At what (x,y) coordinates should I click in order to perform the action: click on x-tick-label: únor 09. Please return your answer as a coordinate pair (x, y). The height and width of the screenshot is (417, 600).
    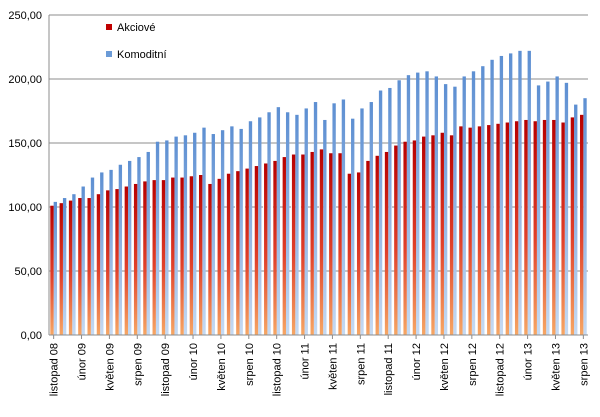
    Looking at the image, I should click on (83, 361).